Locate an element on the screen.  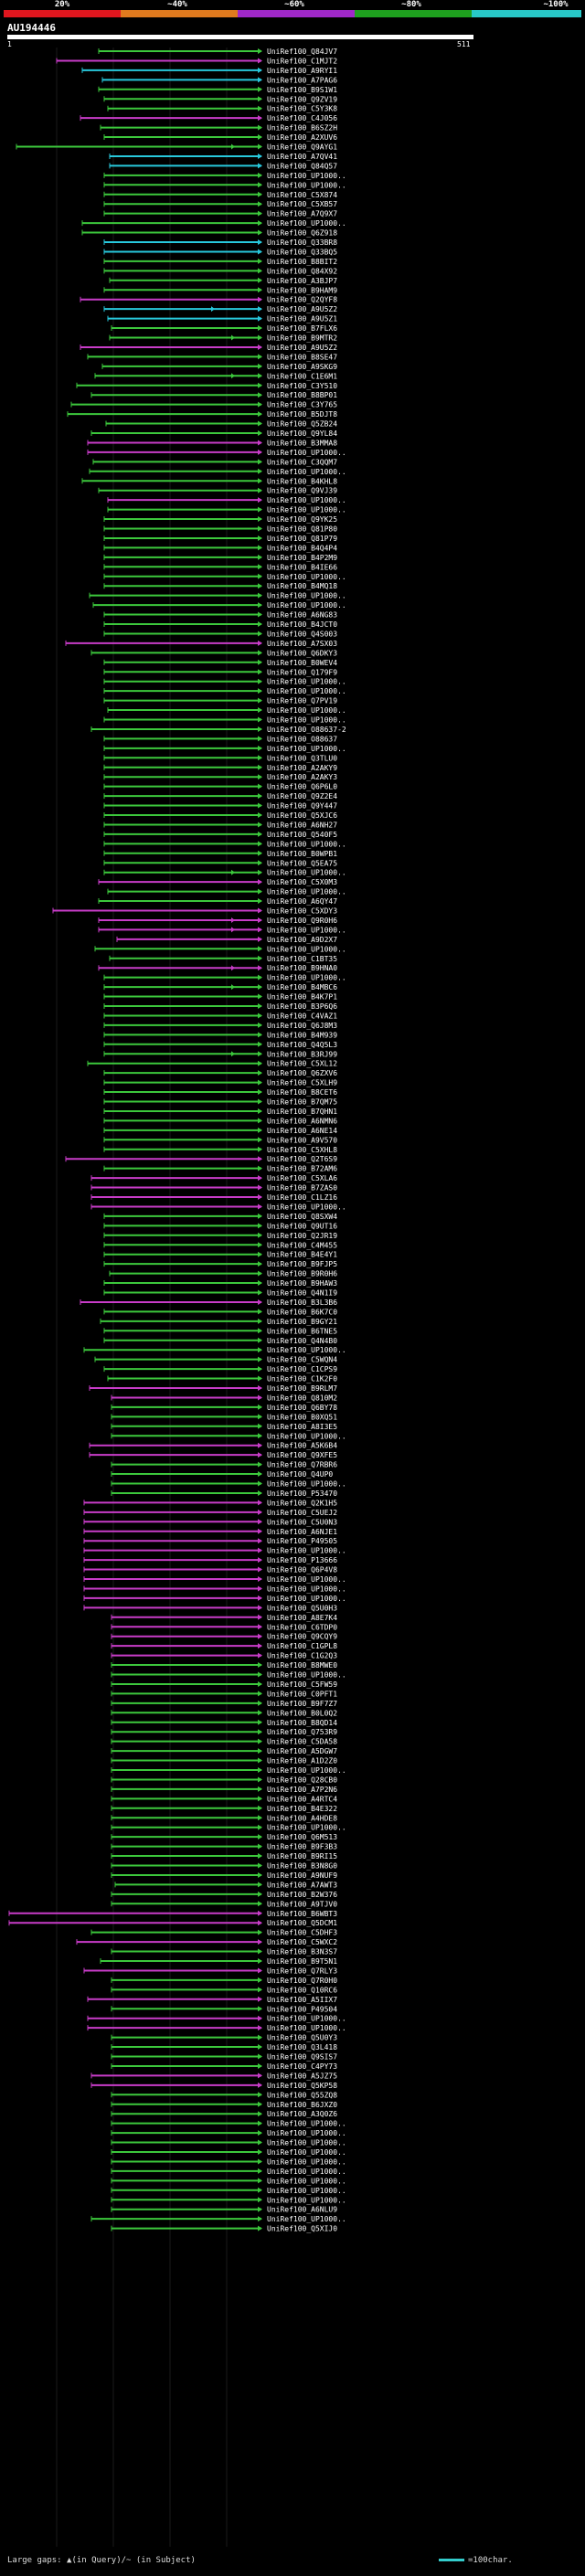
hit-row: UniRef100_C5XLA6 is located at coordinates (214, 1178).